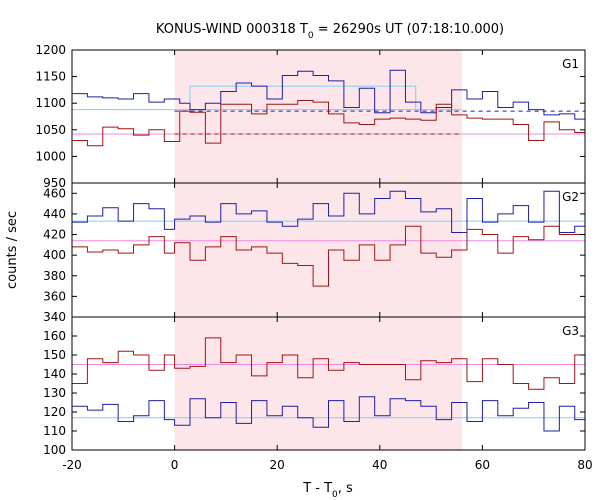 The width and height of the screenshot is (600, 500). I want to click on g3-y-tick-label: 130, so click(54, 393).